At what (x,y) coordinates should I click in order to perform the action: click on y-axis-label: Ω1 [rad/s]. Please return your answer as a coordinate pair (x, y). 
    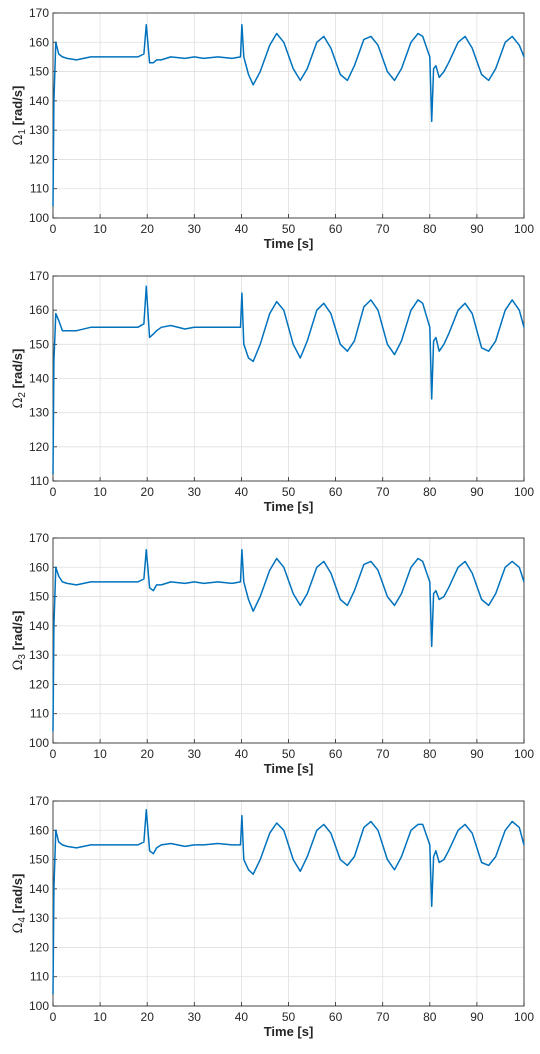
    Looking at the image, I should click on (19, 116).